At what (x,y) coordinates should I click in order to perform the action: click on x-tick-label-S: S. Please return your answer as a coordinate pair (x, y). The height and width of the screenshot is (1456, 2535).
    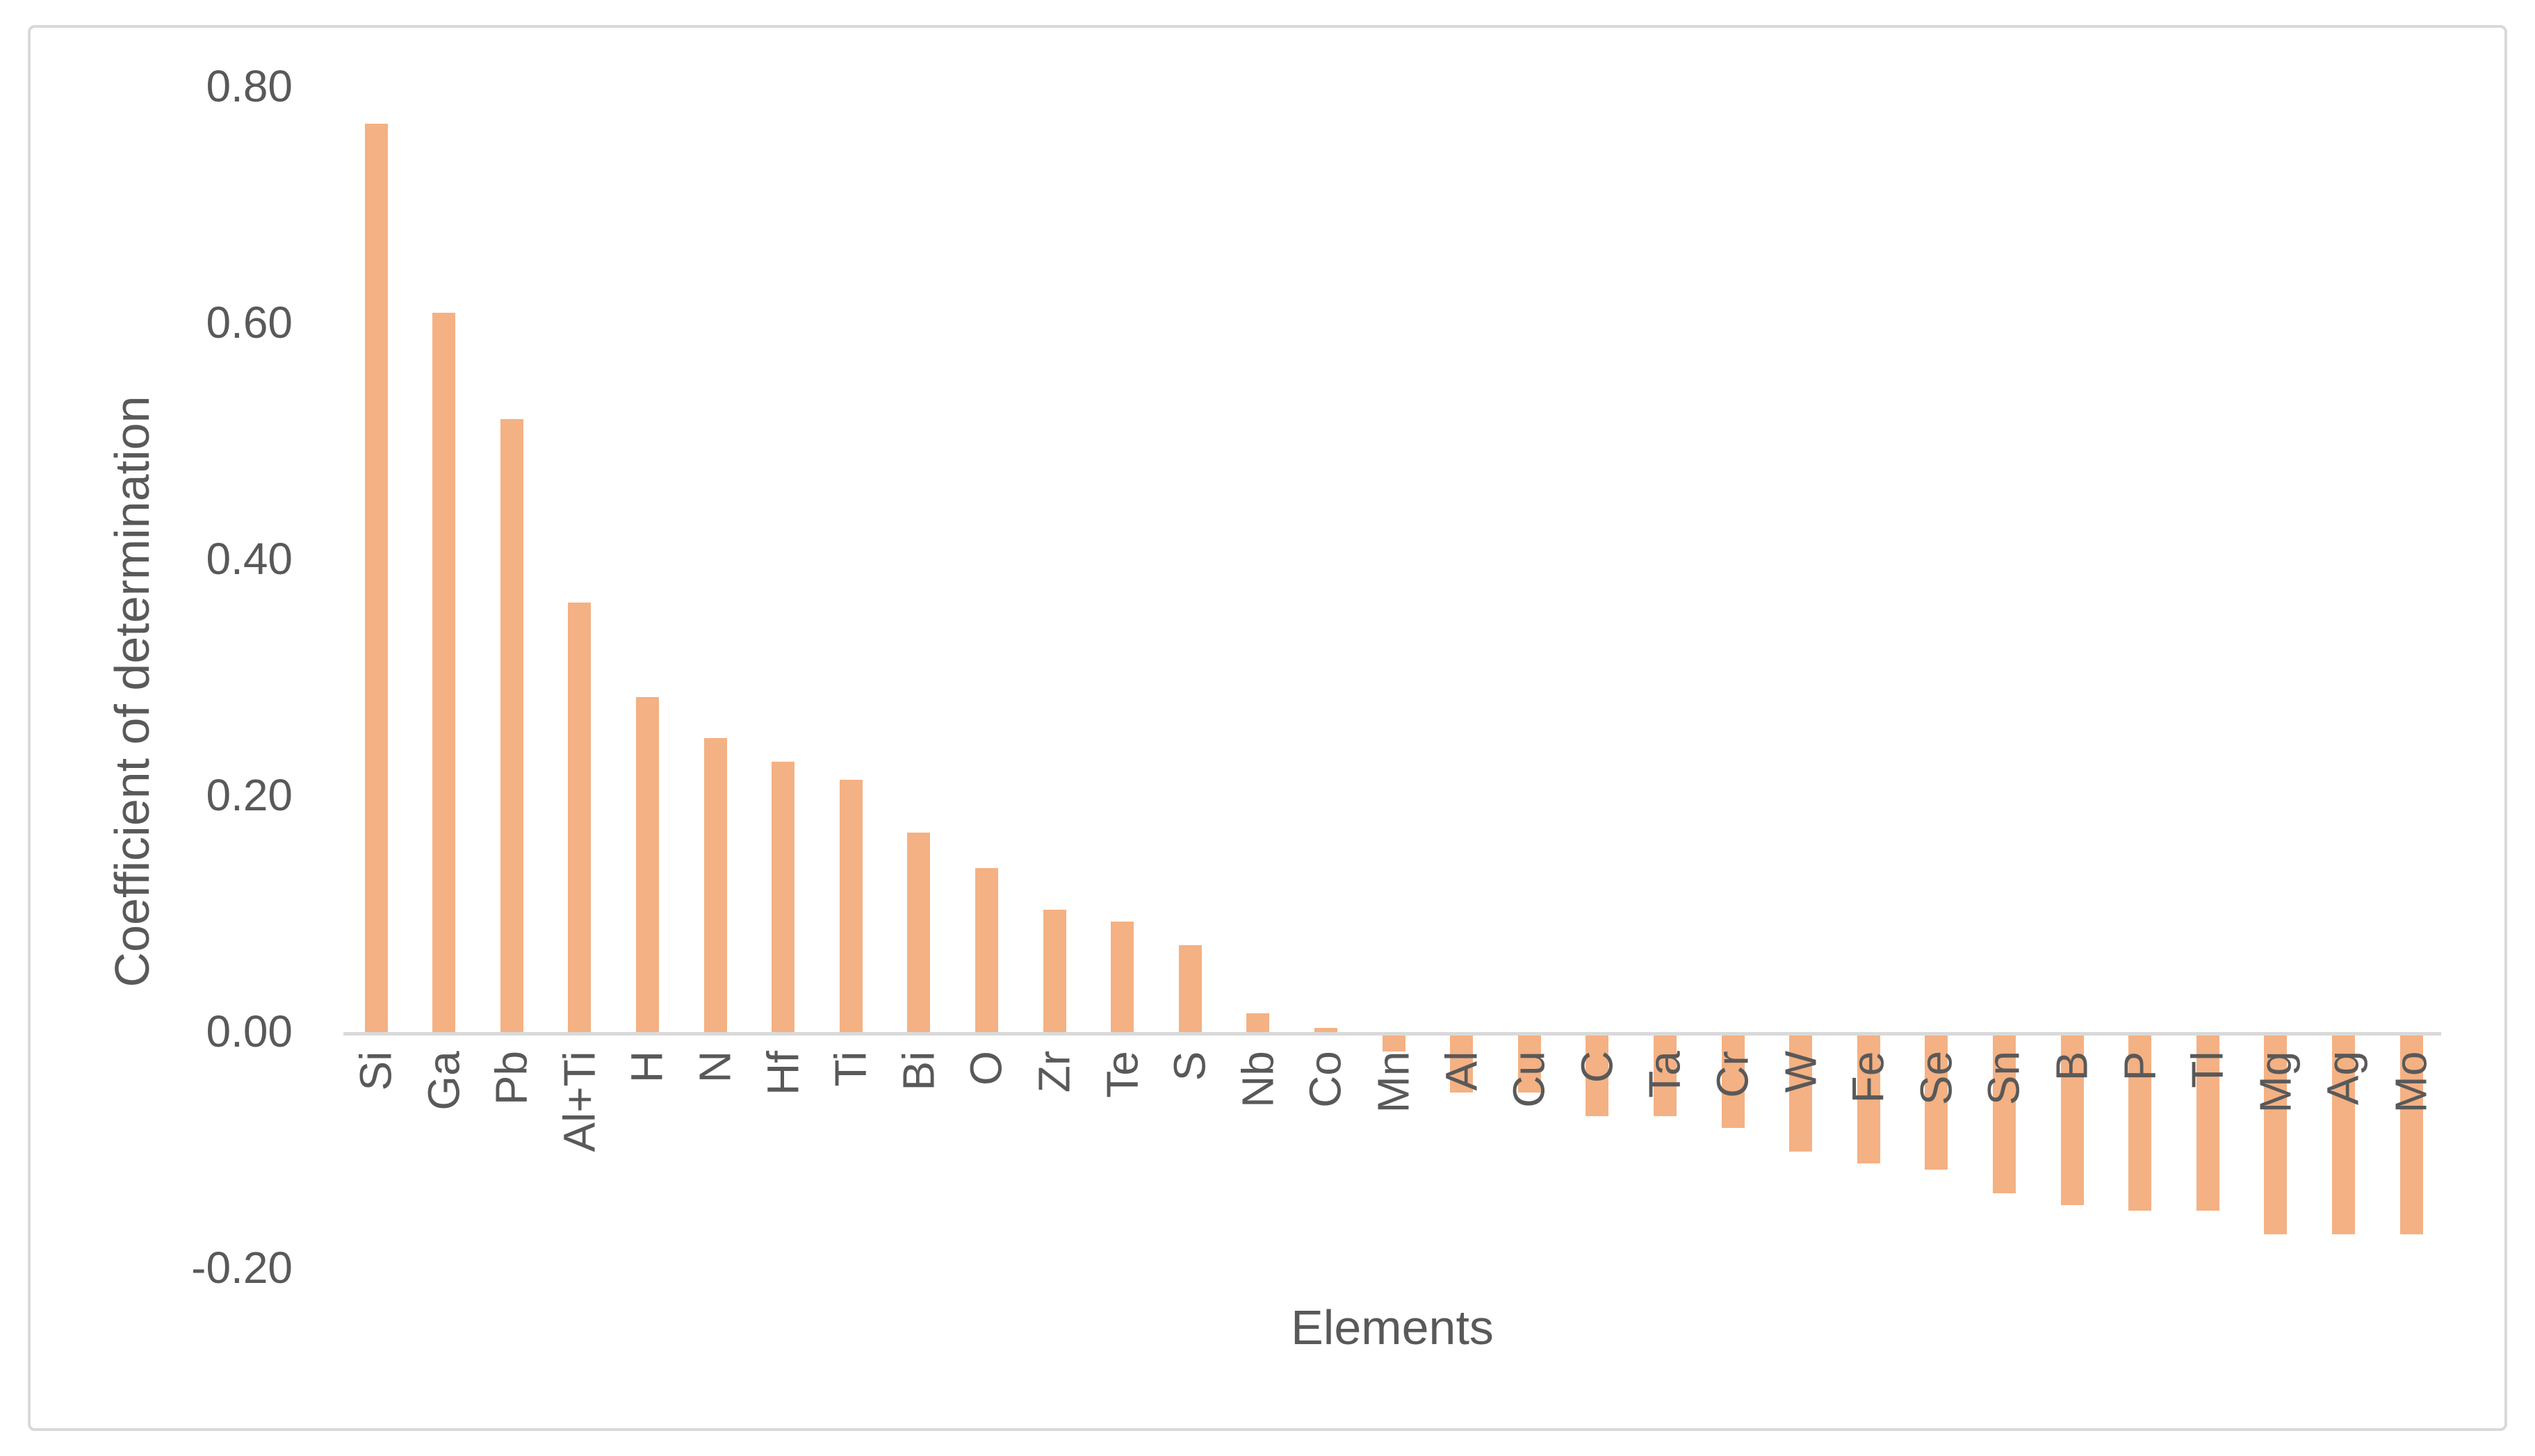
    Looking at the image, I should click on (1190, 1066).